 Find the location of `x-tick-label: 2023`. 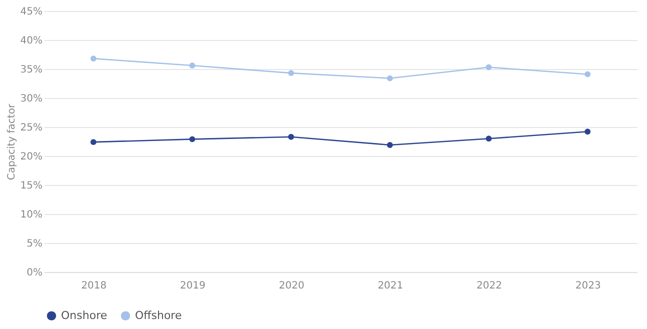

x-tick-label: 2023 is located at coordinates (588, 286).